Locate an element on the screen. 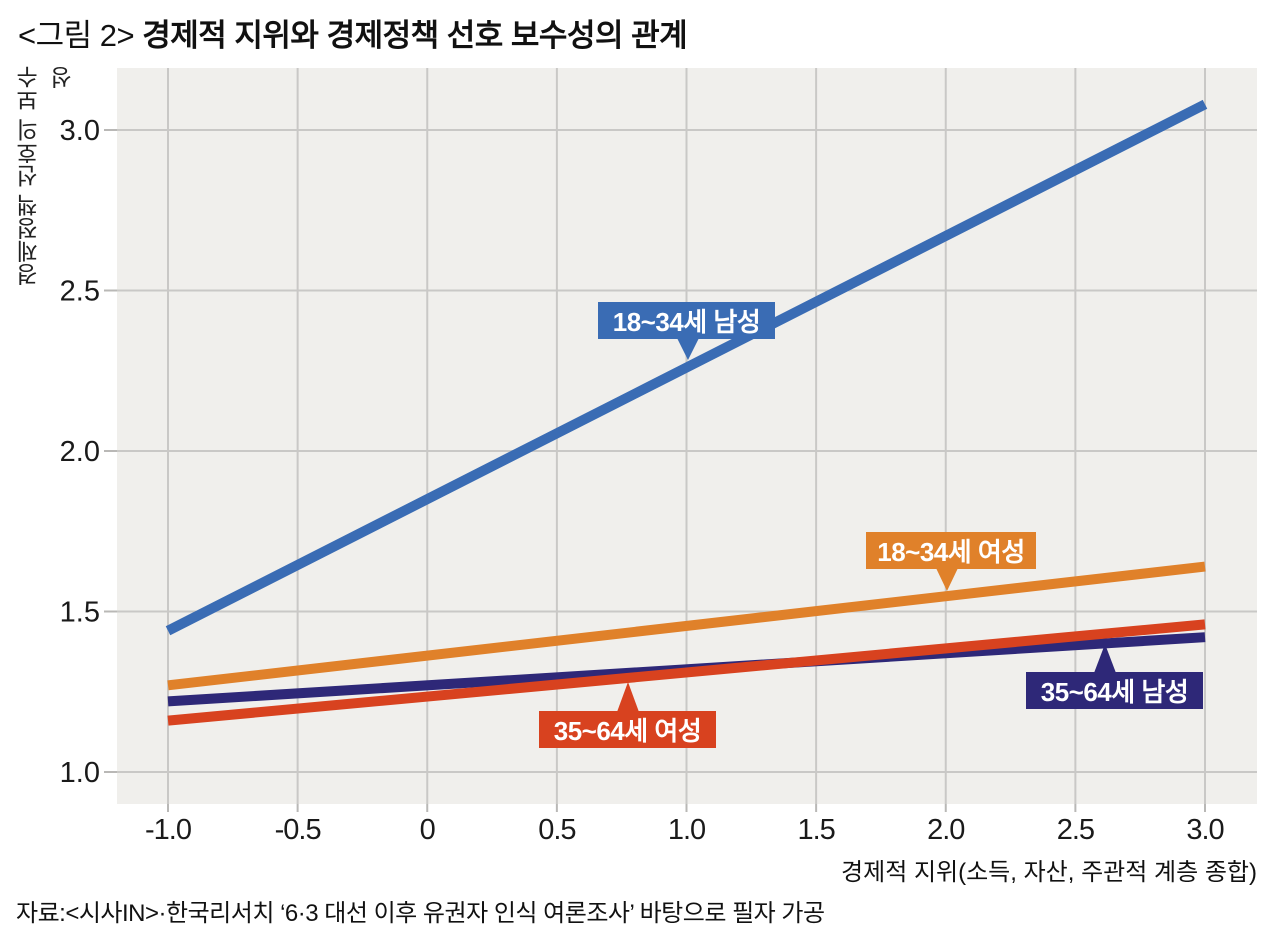 The image size is (1280, 942). x-tick-label: 3.0 is located at coordinates (1204, 830).